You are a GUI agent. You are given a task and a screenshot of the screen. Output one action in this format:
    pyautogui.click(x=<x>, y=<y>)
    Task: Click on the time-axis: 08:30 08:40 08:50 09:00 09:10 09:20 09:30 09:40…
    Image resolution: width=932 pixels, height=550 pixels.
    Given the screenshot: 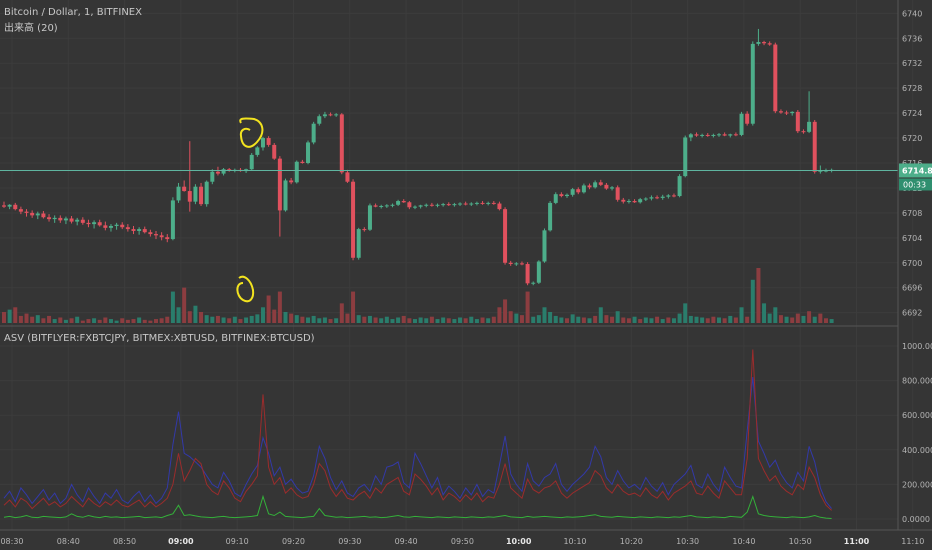 What is the action you would take?
    pyautogui.click(x=466, y=541)
    